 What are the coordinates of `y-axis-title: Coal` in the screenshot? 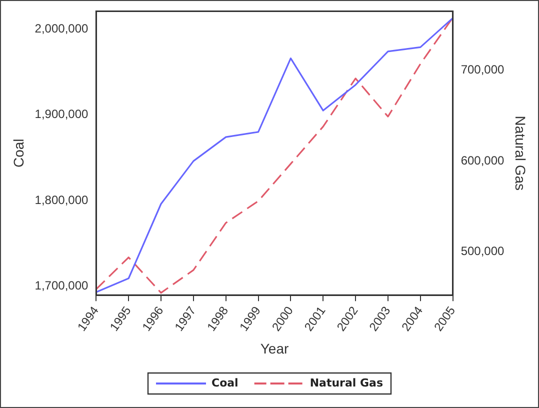 It's located at (18, 153).